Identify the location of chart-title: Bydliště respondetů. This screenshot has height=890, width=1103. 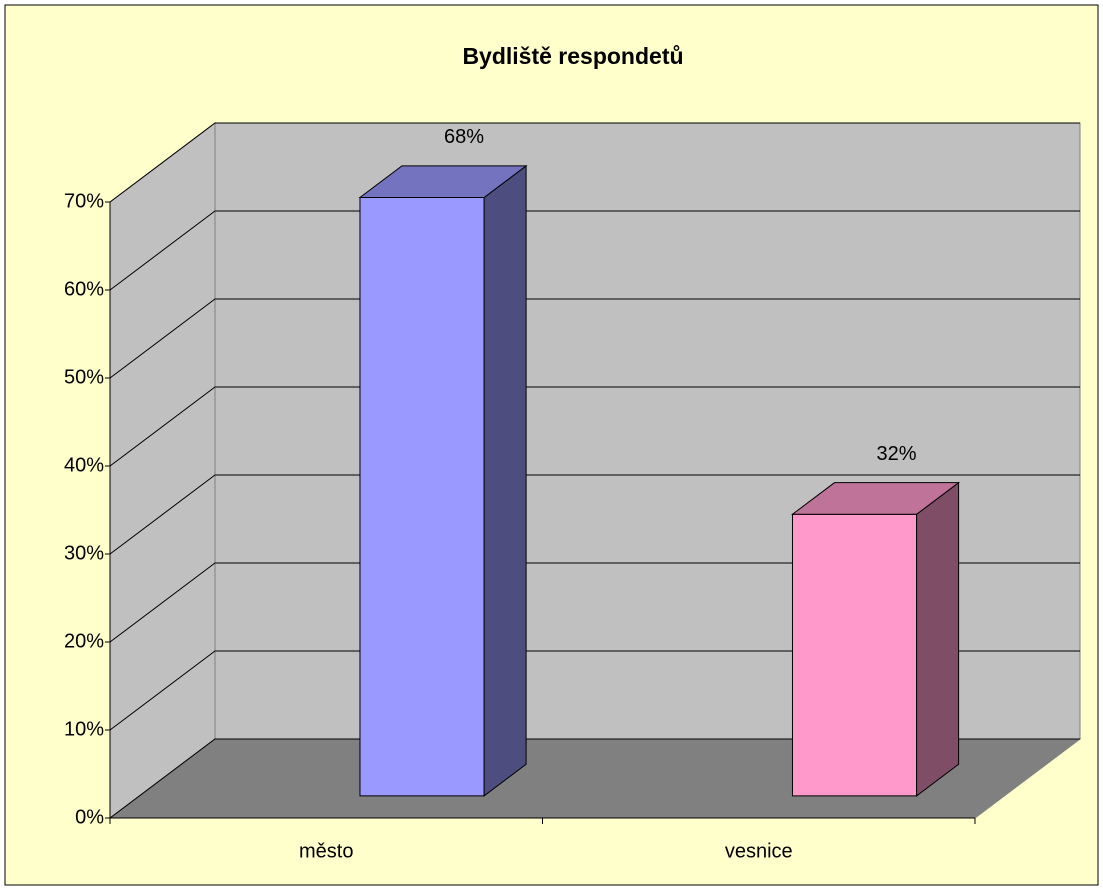
(572, 56).